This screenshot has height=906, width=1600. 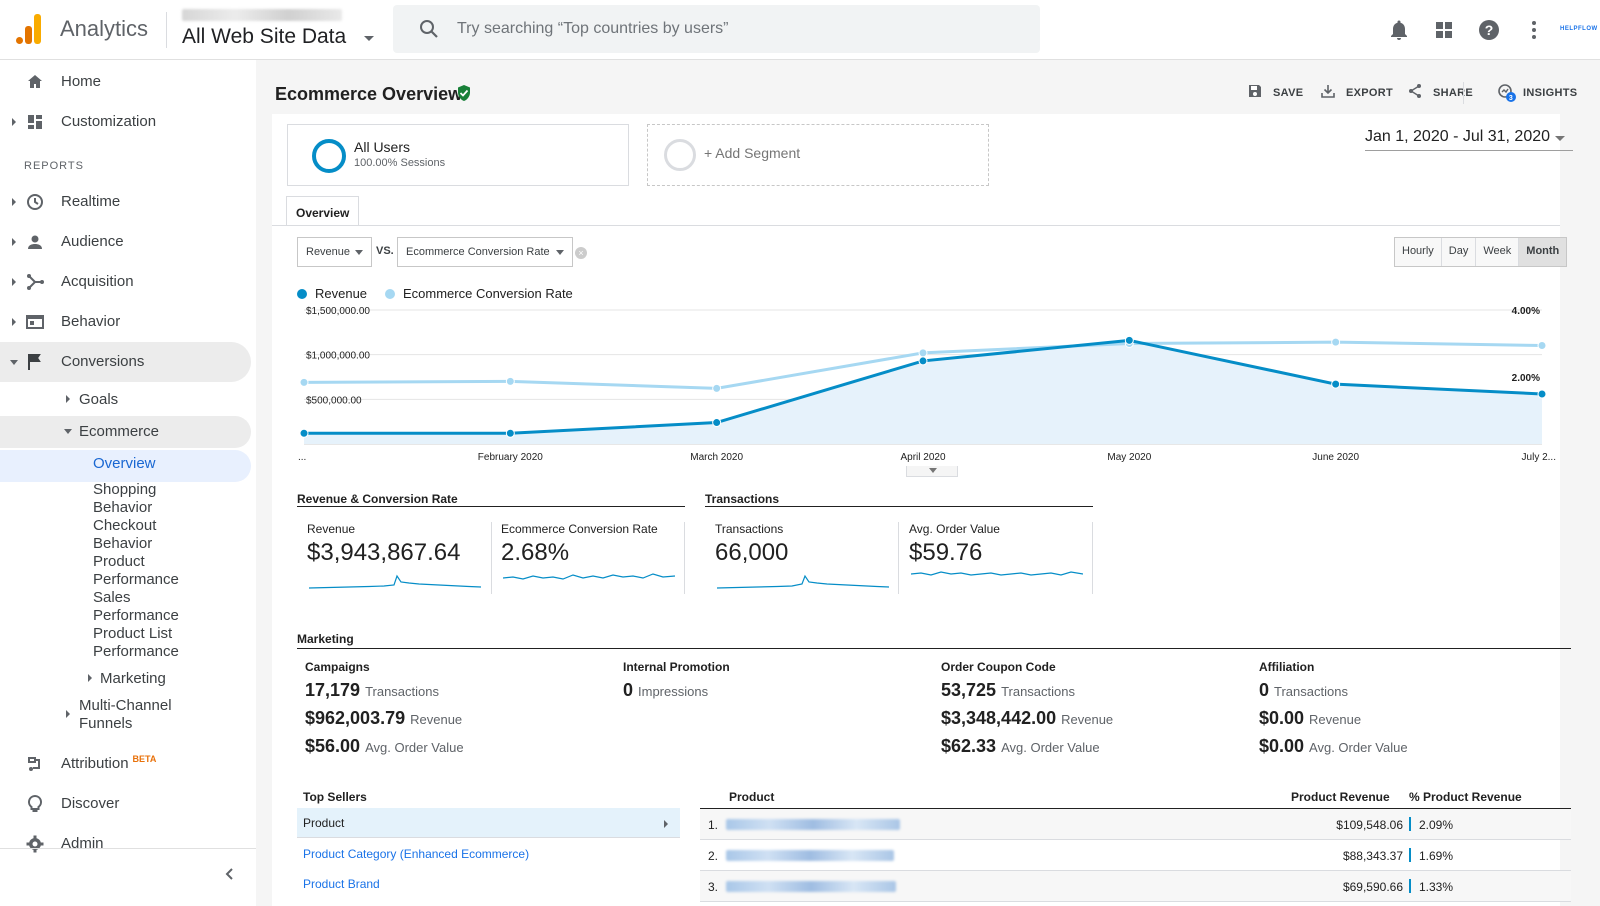 I want to click on sidebar-item-behavior: Behavior, so click(x=126, y=322).